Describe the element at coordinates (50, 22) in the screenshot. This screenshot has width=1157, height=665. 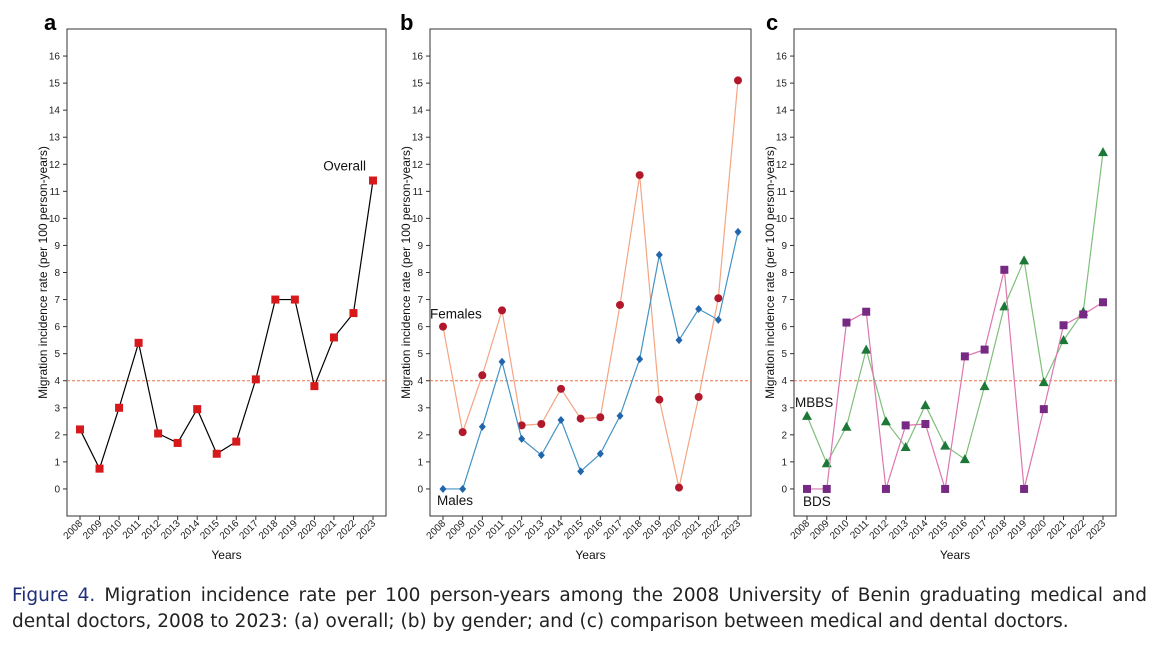
I see `panel-letter: a` at that location.